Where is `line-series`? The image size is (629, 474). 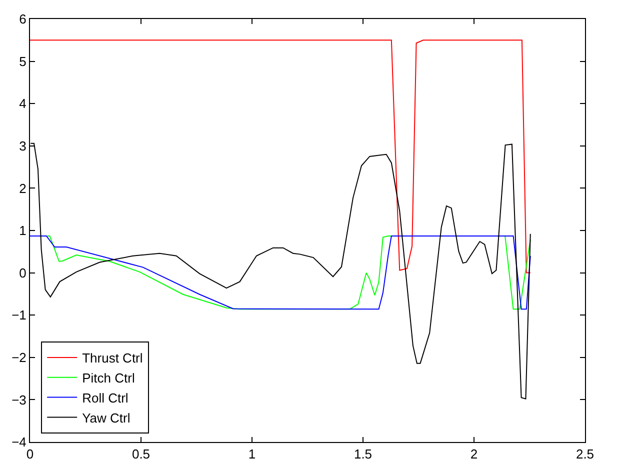 line-series is located at coordinates (280, 273).